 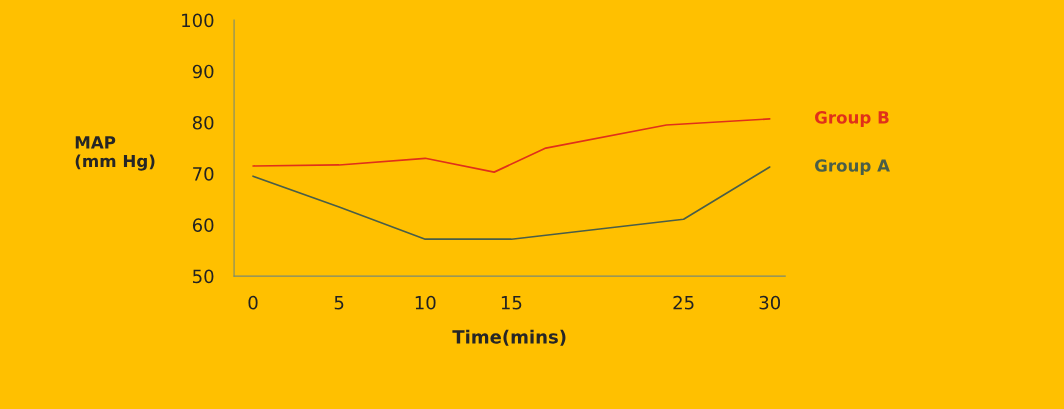 I want to click on x-tick-label: 5, so click(x=339, y=303).